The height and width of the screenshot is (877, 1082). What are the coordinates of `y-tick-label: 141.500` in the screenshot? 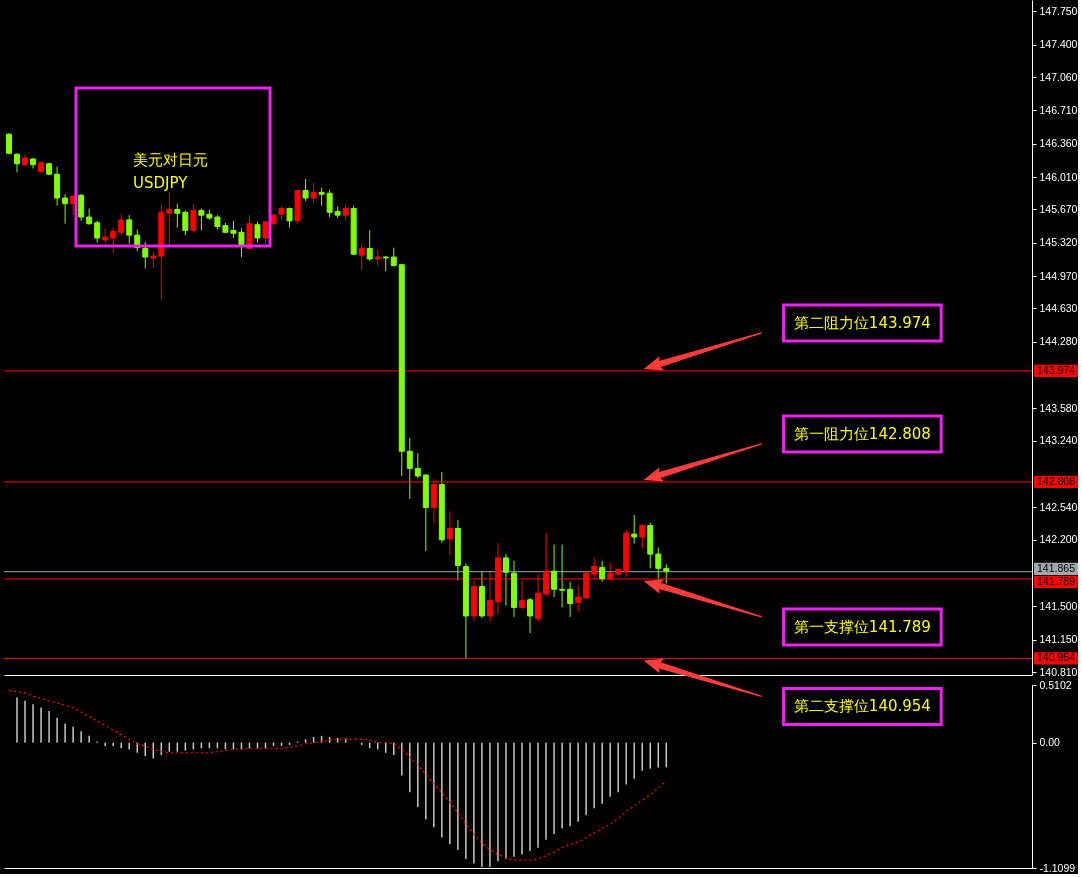 It's located at (1058, 605).